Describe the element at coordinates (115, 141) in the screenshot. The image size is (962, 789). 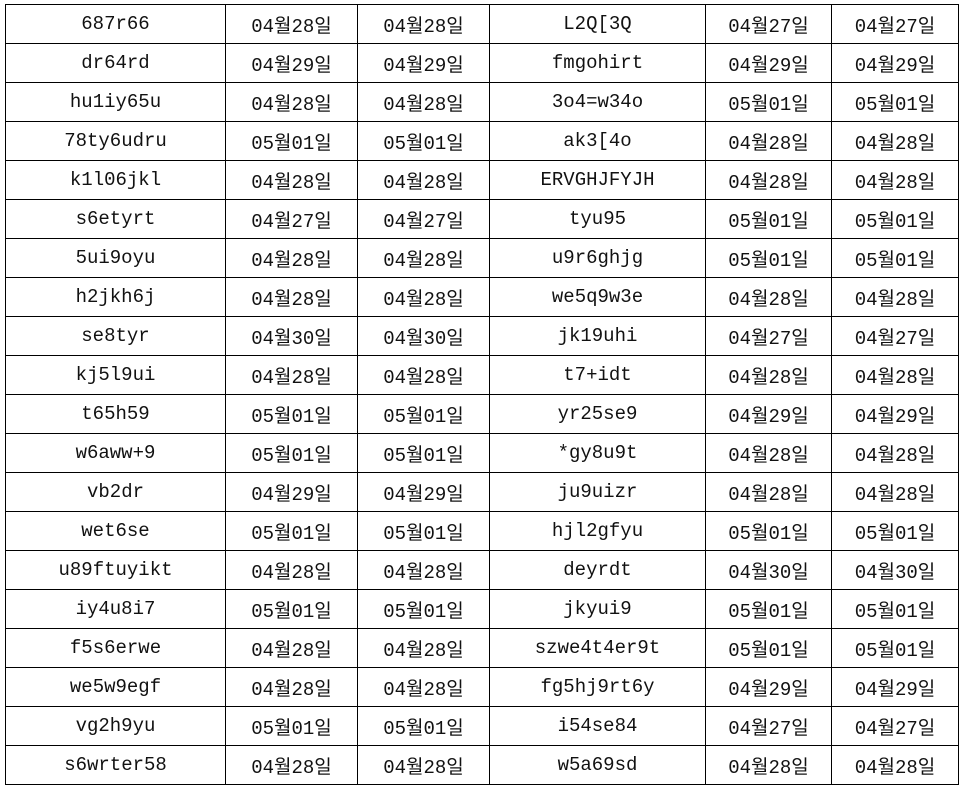
I see `code-cell: 78ty6udru` at that location.